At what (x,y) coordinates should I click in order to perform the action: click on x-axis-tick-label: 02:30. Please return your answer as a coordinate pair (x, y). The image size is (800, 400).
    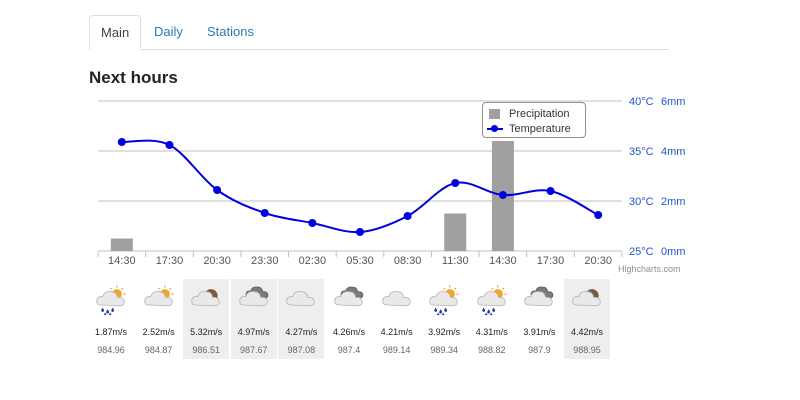
    Looking at the image, I should click on (313, 261).